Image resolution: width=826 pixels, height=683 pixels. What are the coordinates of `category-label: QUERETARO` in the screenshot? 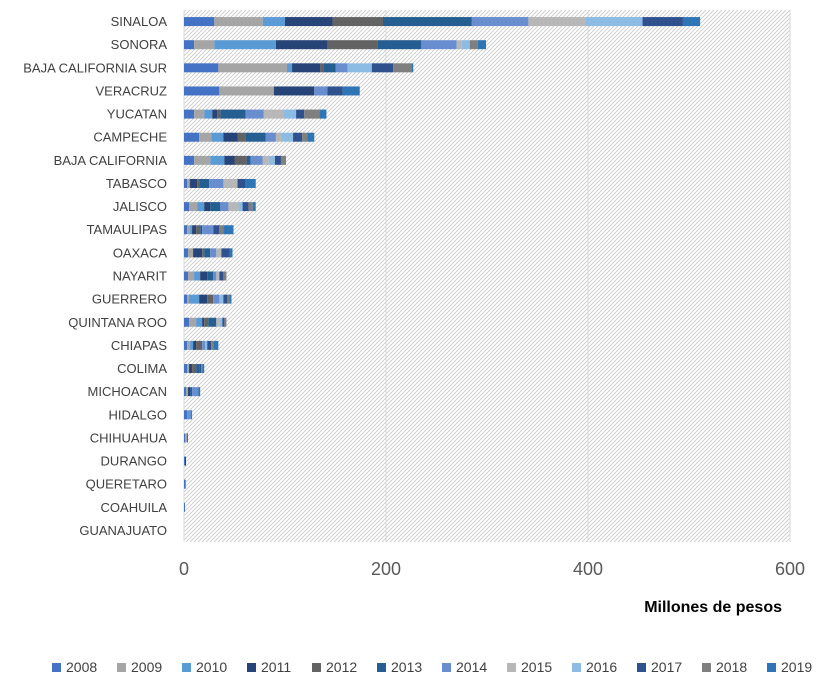 It's located at (126, 484).